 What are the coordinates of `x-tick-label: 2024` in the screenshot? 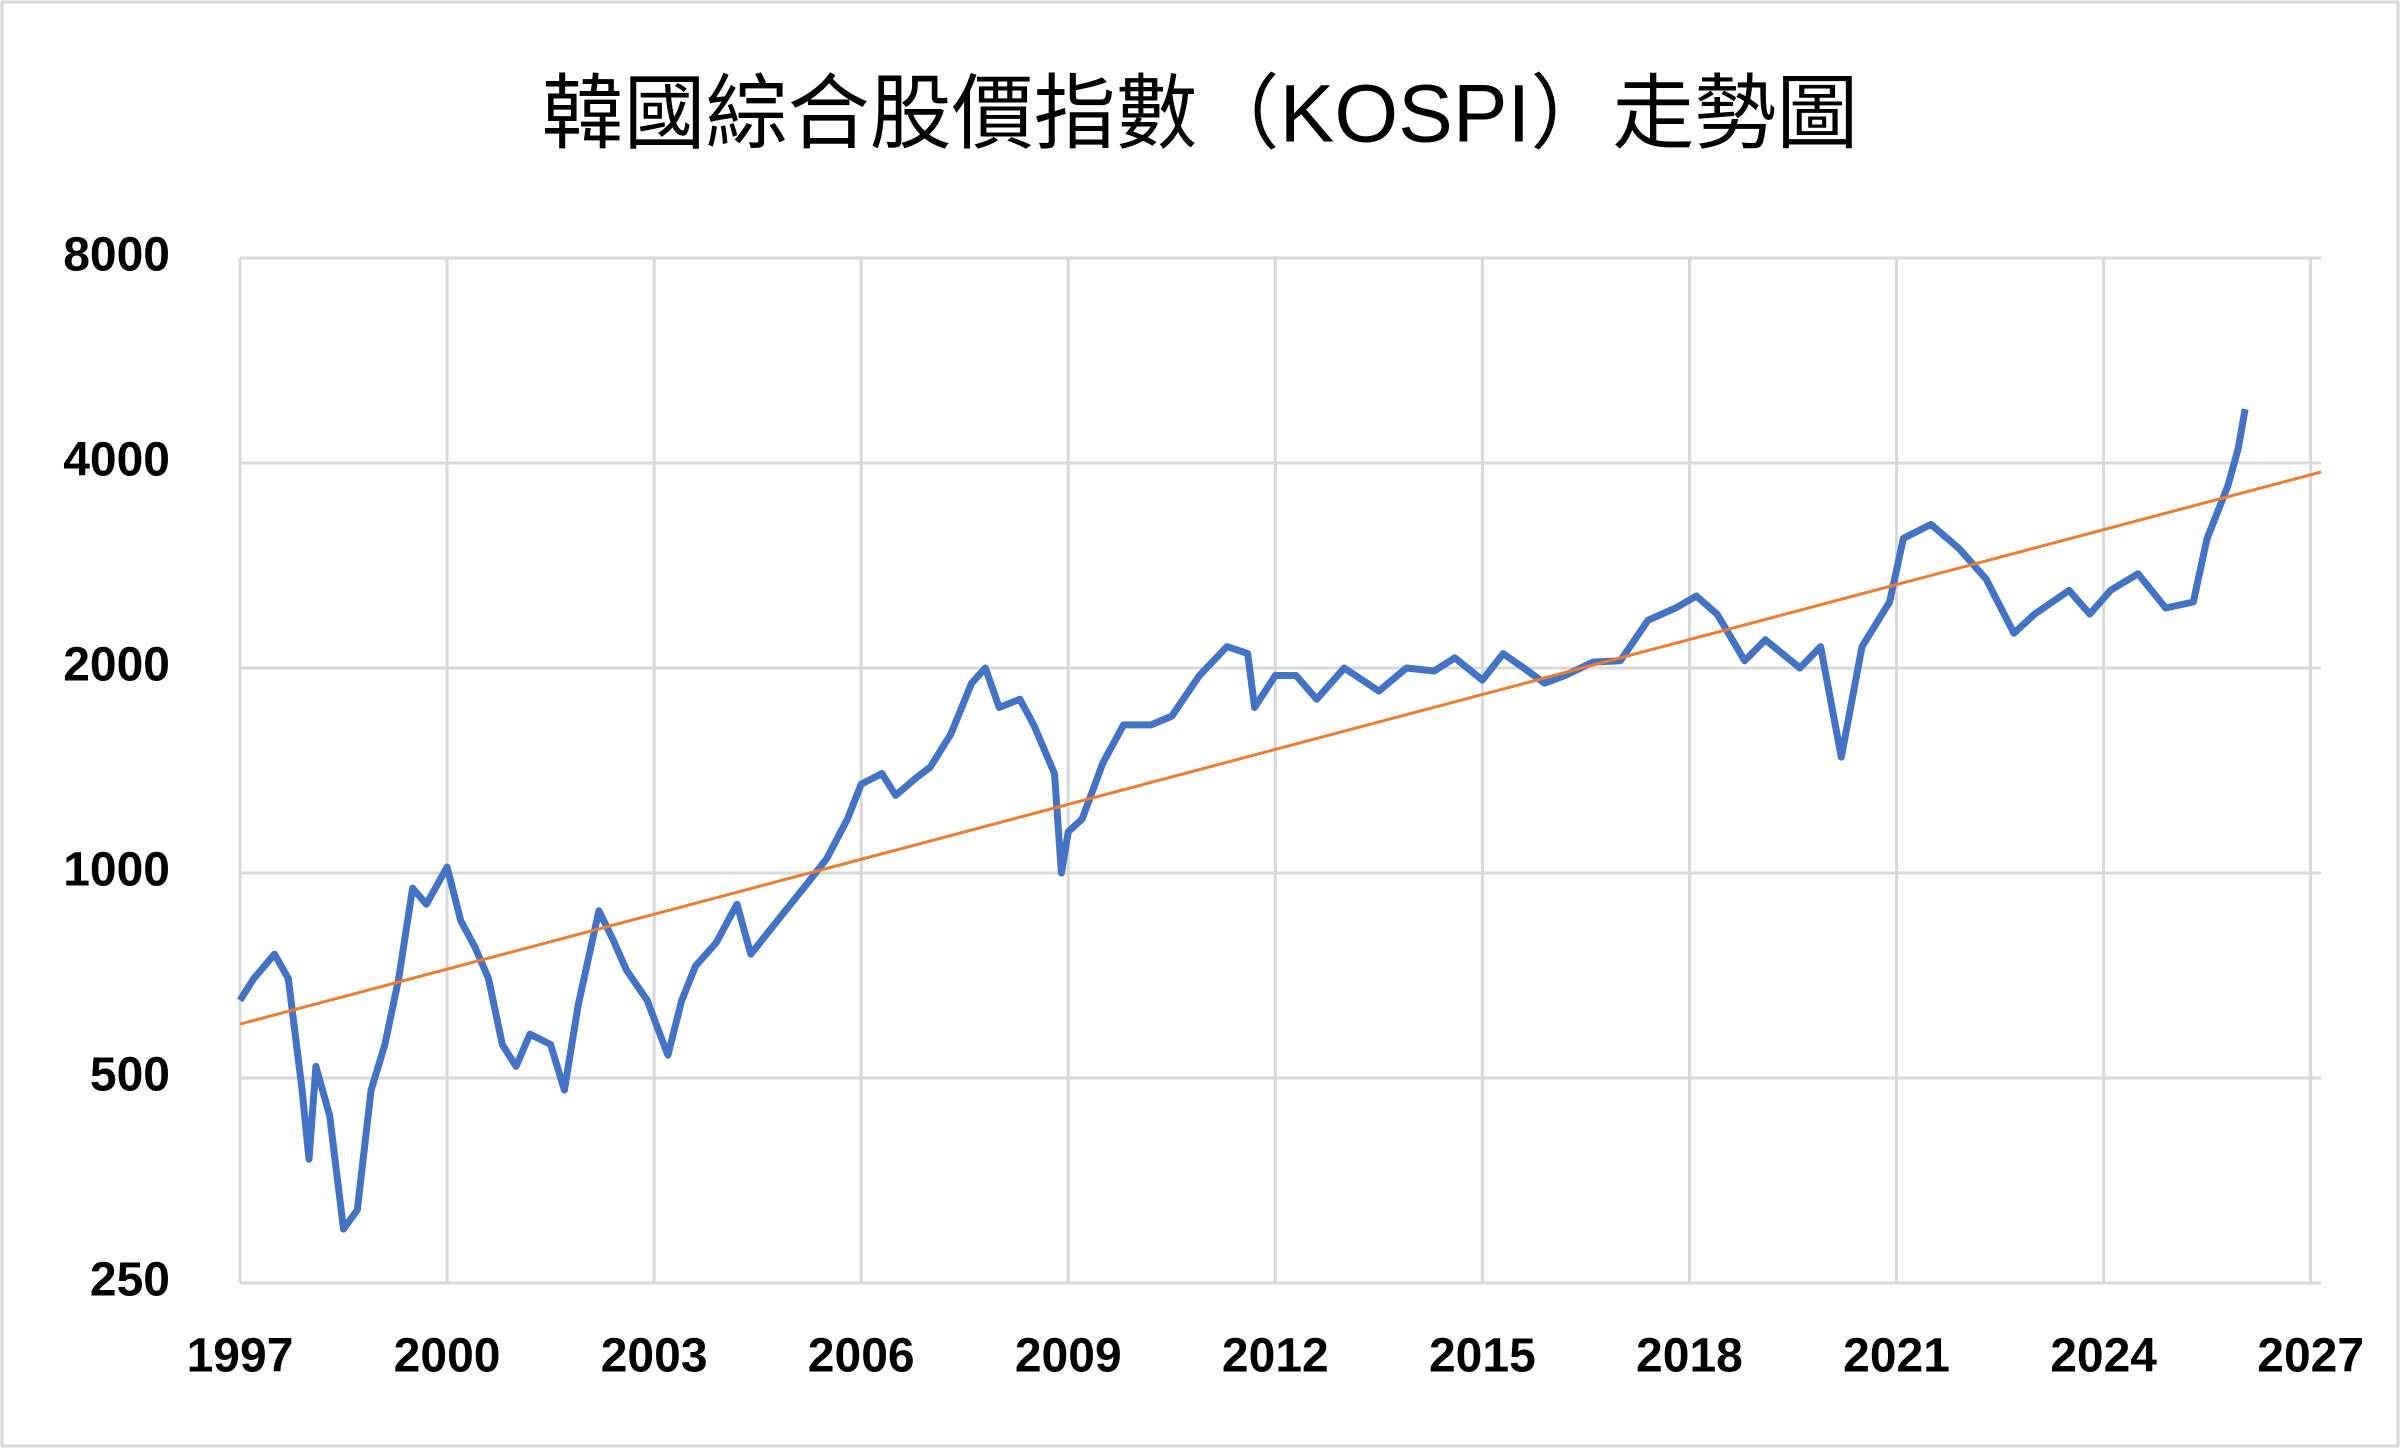 It's located at (2103, 1356).